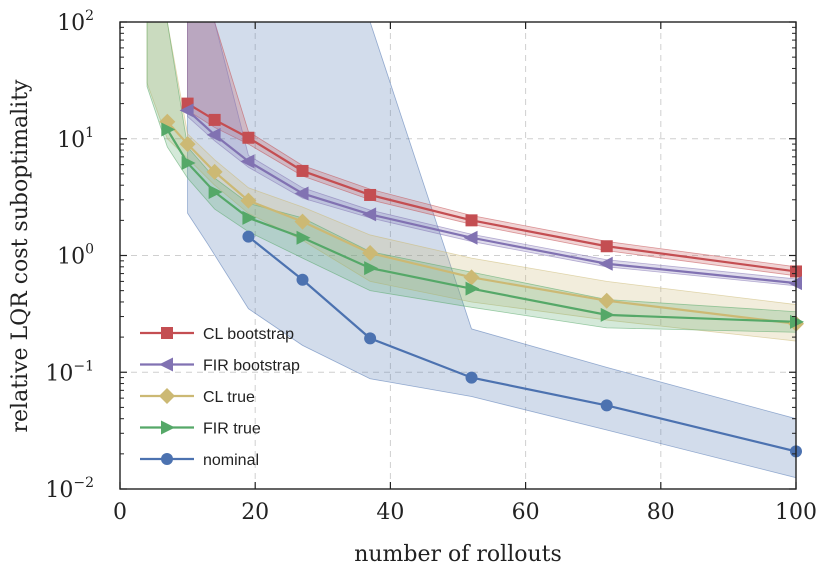 This screenshot has height=580, width=830. I want to click on legend-marker-cl-true, so click(167, 396).